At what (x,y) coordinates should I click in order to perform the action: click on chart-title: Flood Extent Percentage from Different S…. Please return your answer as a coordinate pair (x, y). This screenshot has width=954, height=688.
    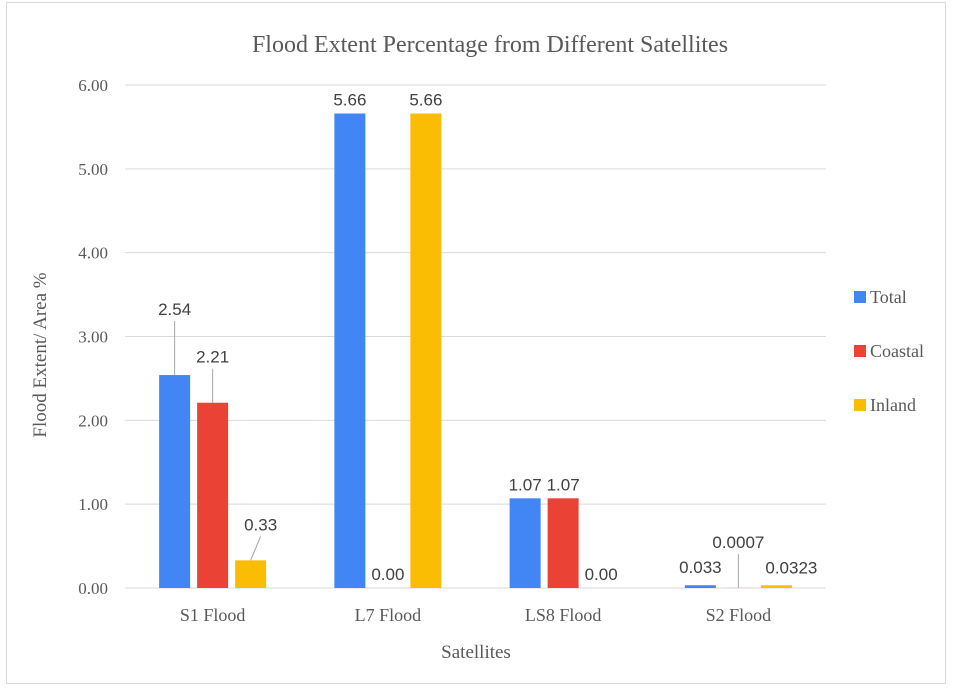
    Looking at the image, I should click on (490, 45).